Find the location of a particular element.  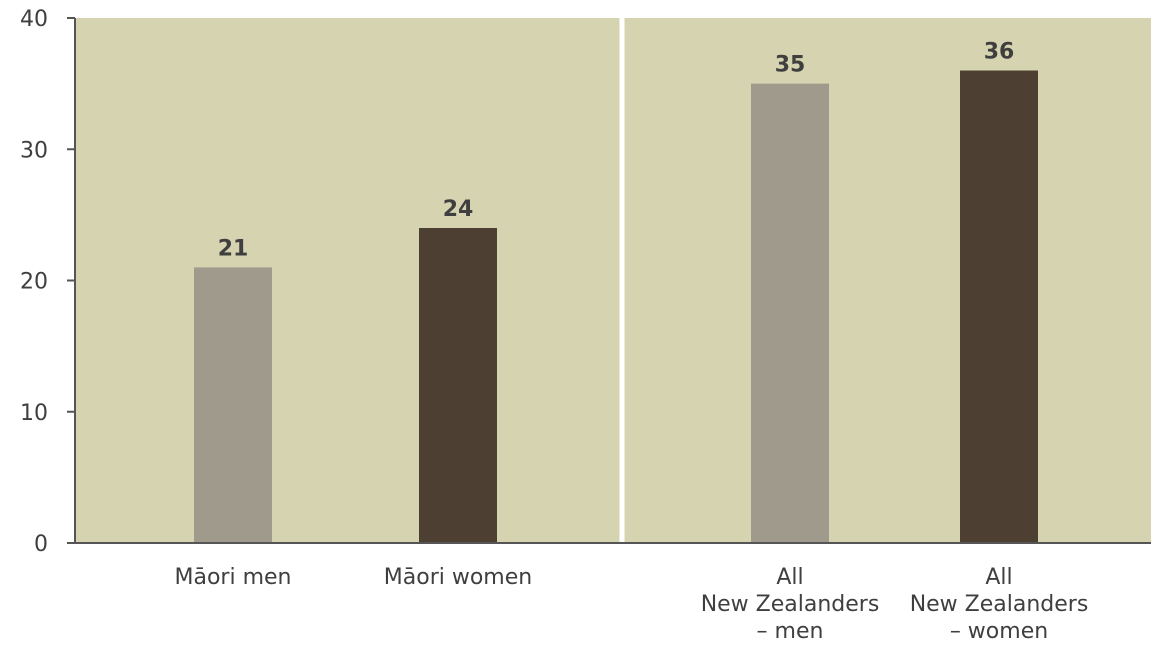

data-label-2: 24 is located at coordinates (458, 209).